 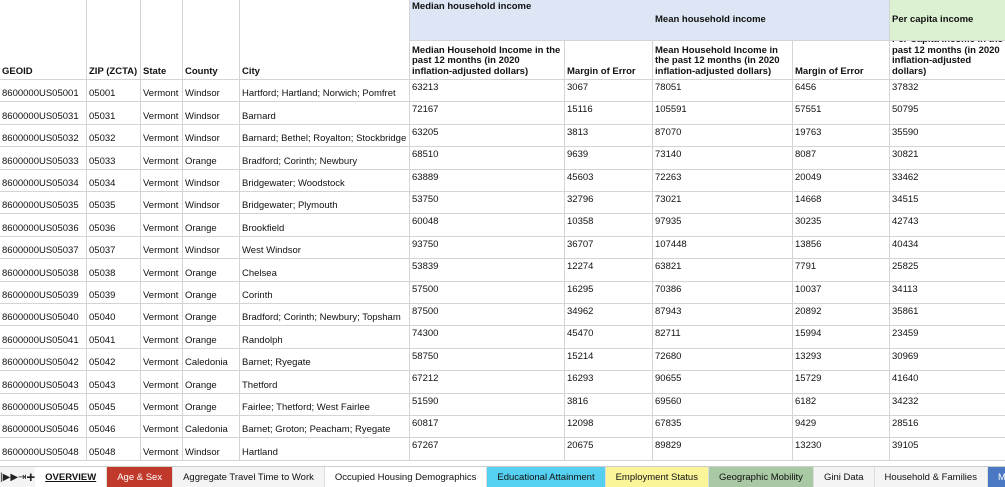 I want to click on text-cell: West Windsor, so click(x=325, y=248).